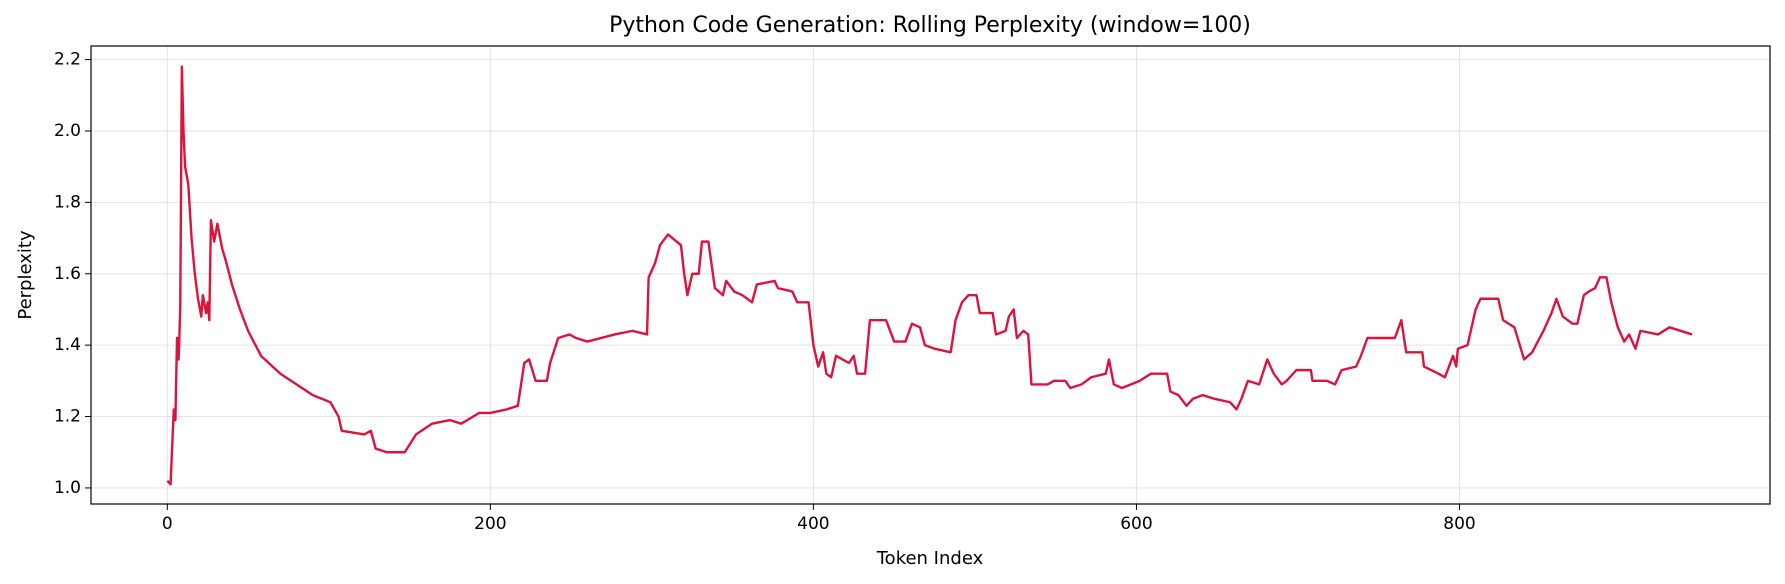  What do you see at coordinates (1459, 524) in the screenshot?
I see `x-tick-label: 800` at bounding box center [1459, 524].